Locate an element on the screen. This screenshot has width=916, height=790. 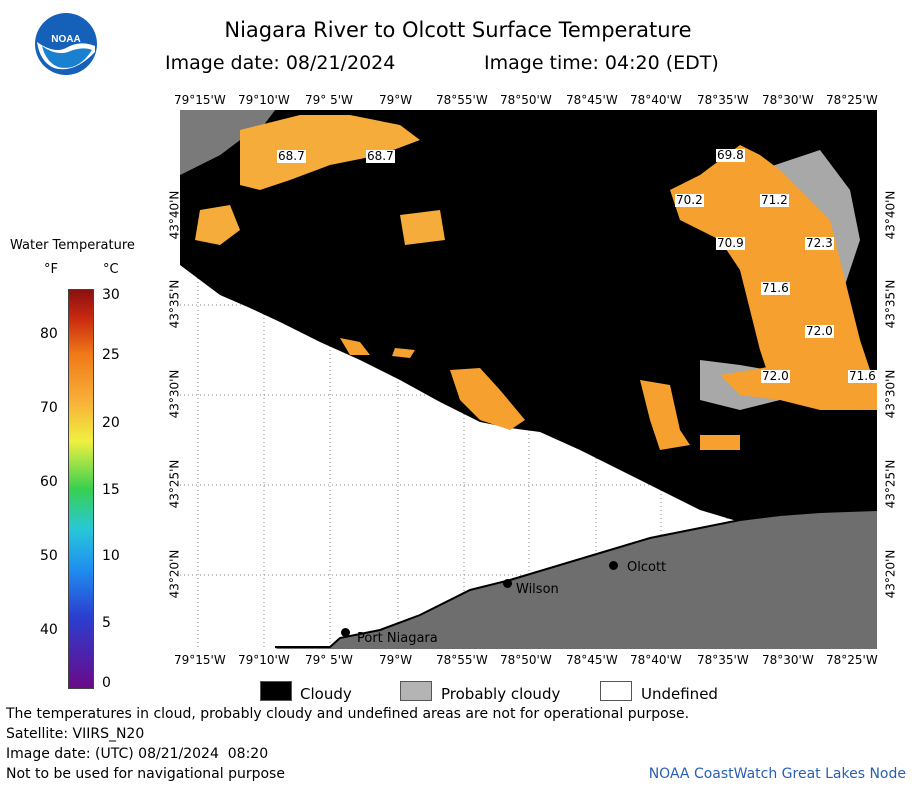
legend-f-tick: 50 is located at coordinates (49, 556).